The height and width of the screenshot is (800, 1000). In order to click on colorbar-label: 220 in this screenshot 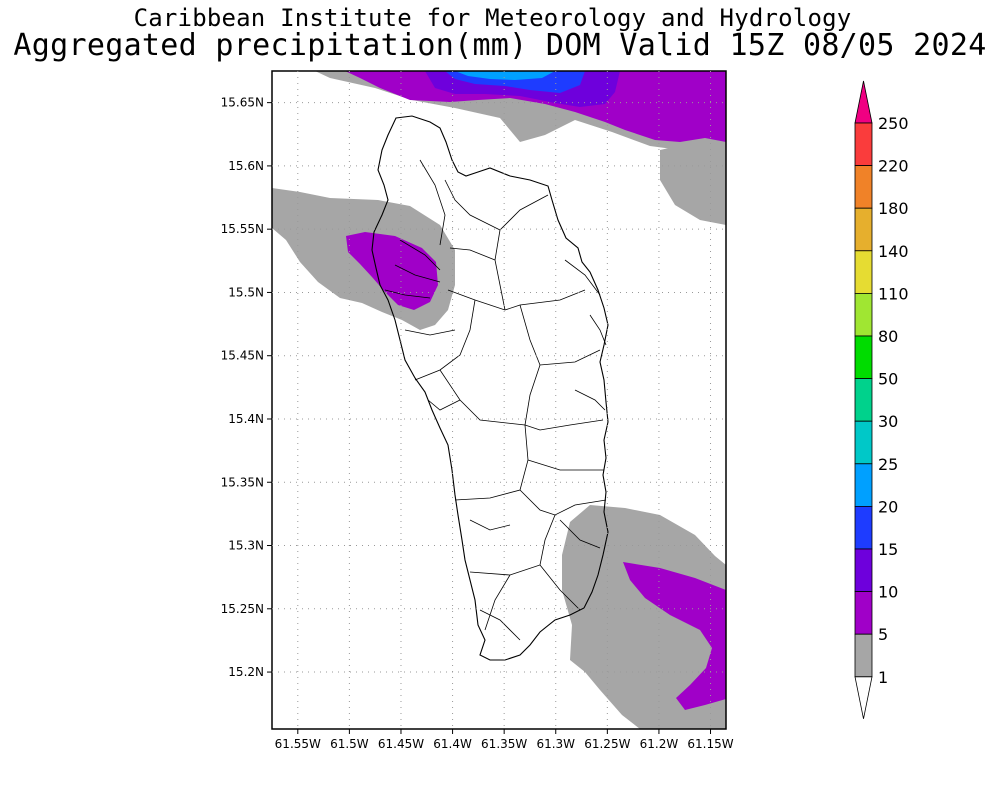, I will do `click(893, 166)`.